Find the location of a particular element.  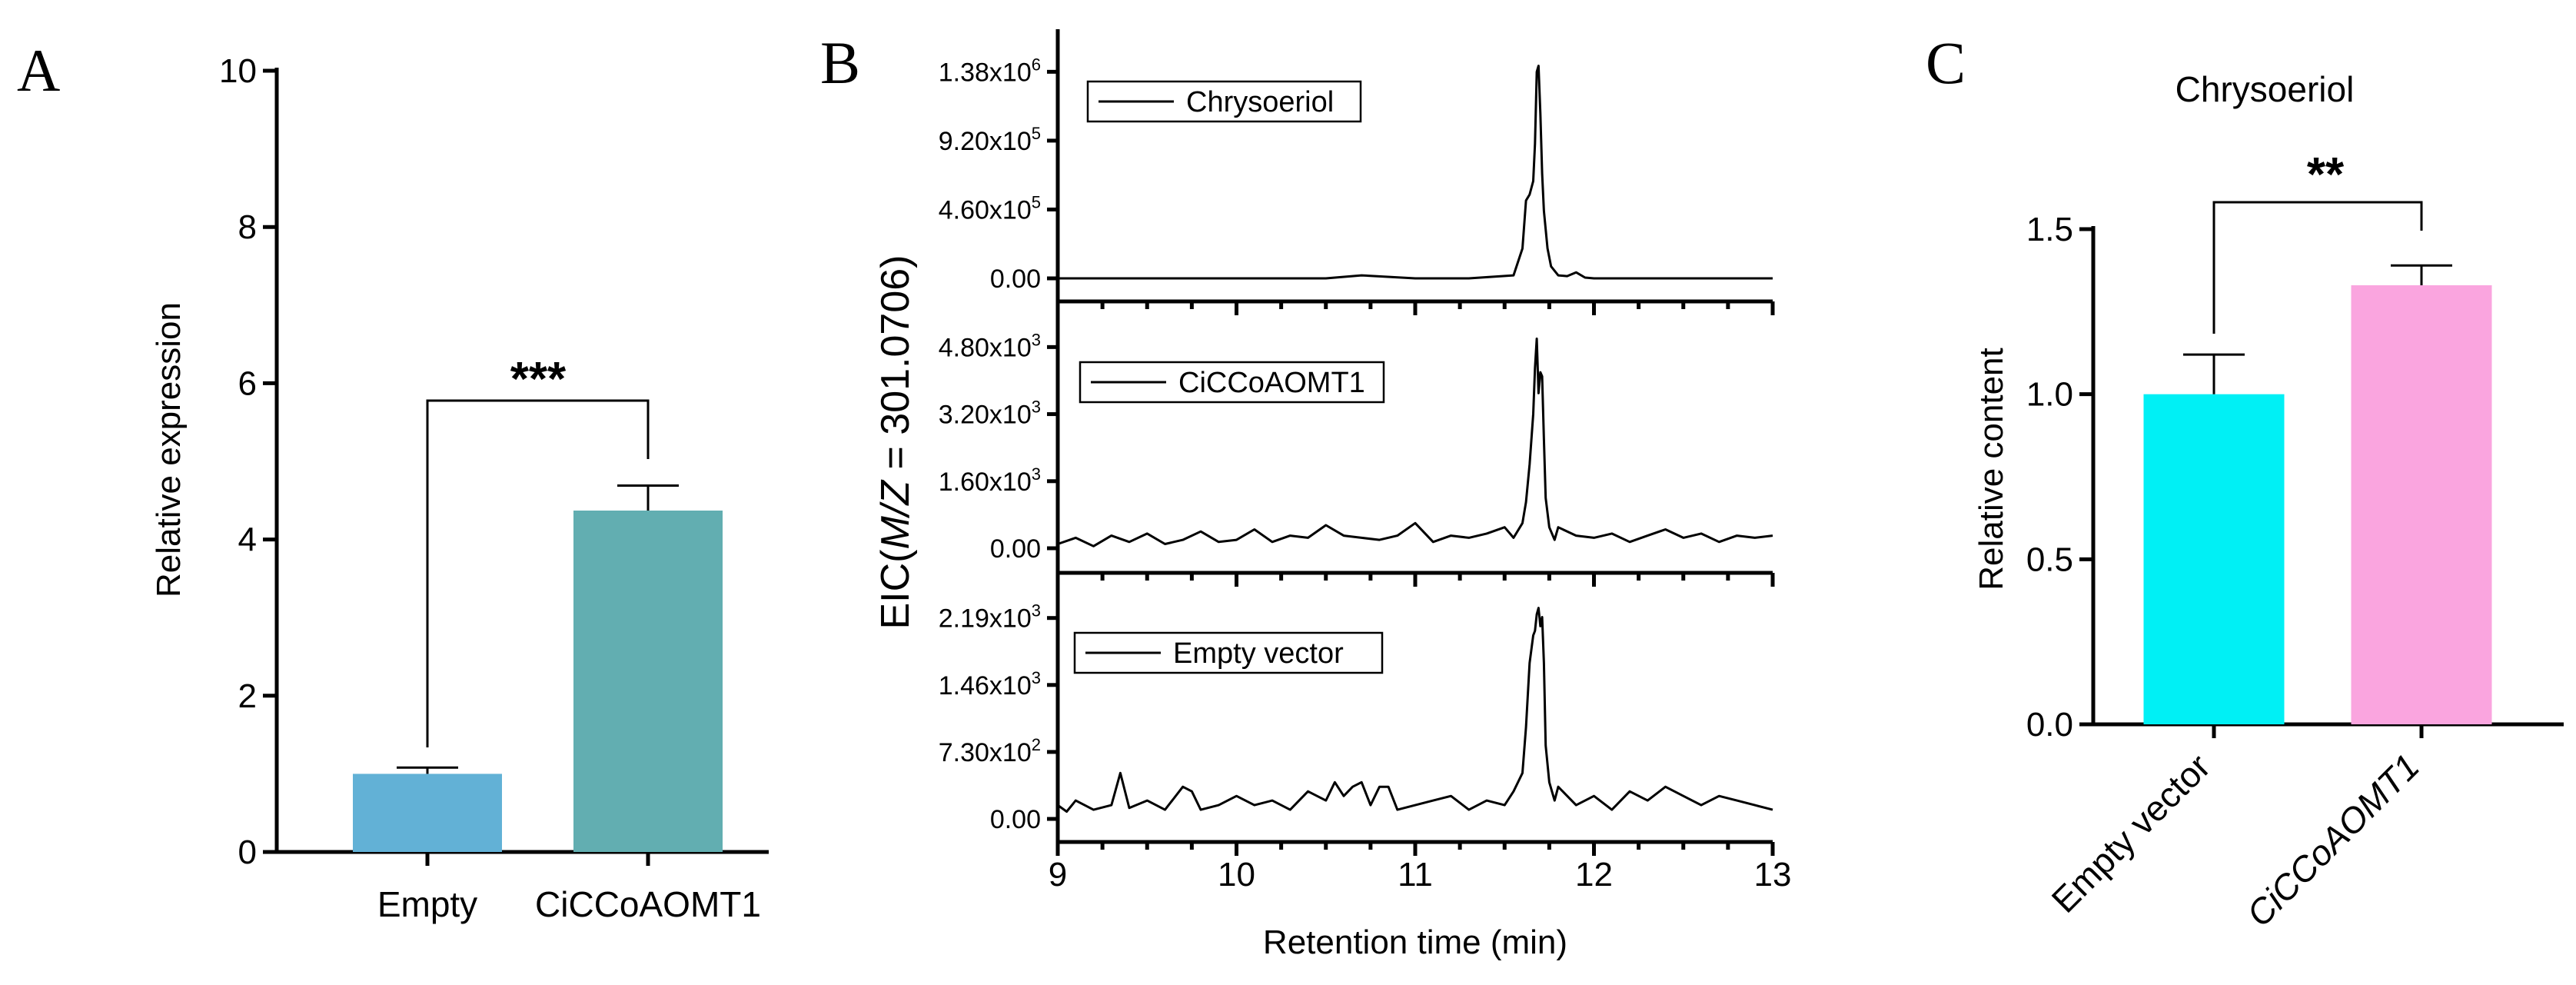

panel-a-significance-bracket is located at coordinates (538, 573).